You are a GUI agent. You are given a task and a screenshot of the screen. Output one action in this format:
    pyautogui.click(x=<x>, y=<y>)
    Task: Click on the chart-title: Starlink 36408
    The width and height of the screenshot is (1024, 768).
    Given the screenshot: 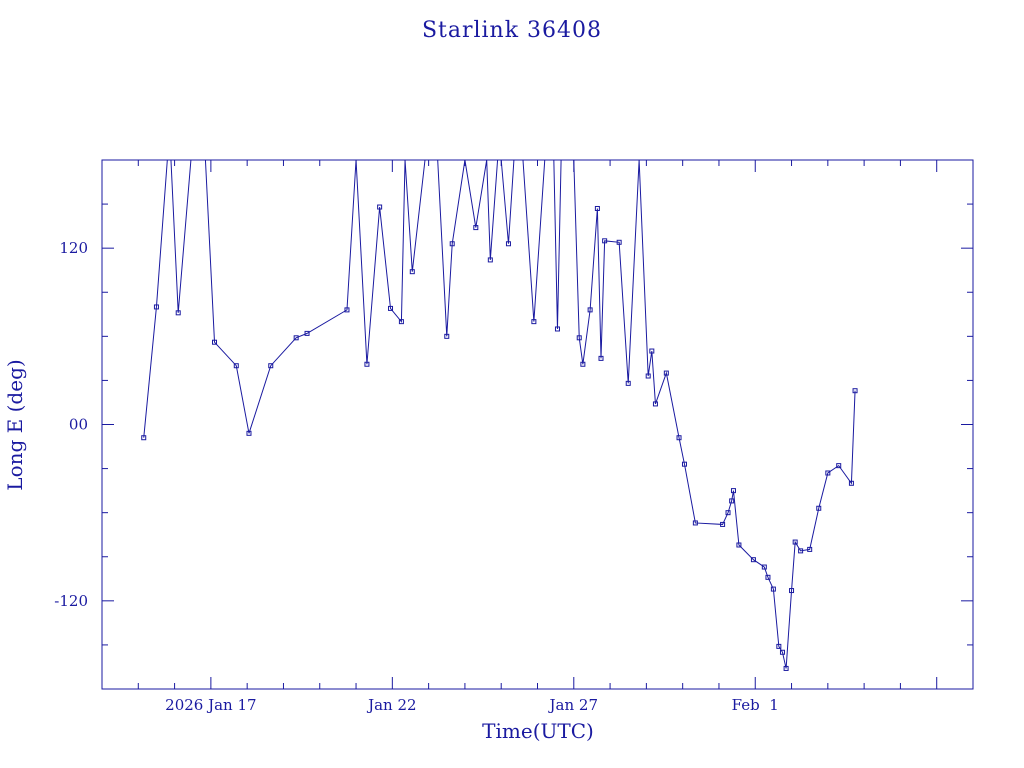 What is the action you would take?
    pyautogui.click(x=512, y=30)
    